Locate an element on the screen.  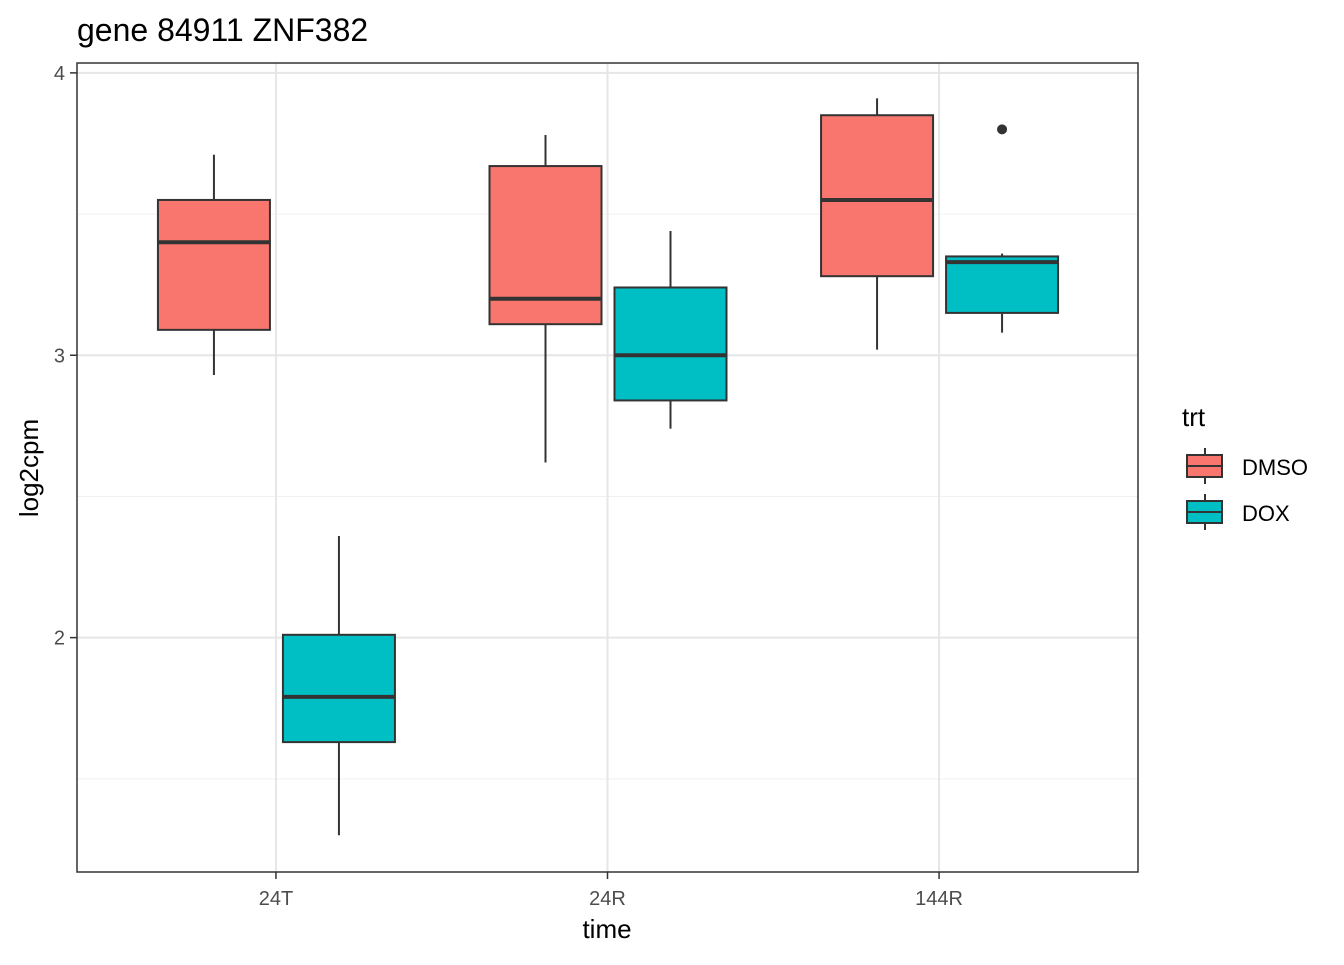
y-tick-label: 2 is located at coordinates (59, 639).